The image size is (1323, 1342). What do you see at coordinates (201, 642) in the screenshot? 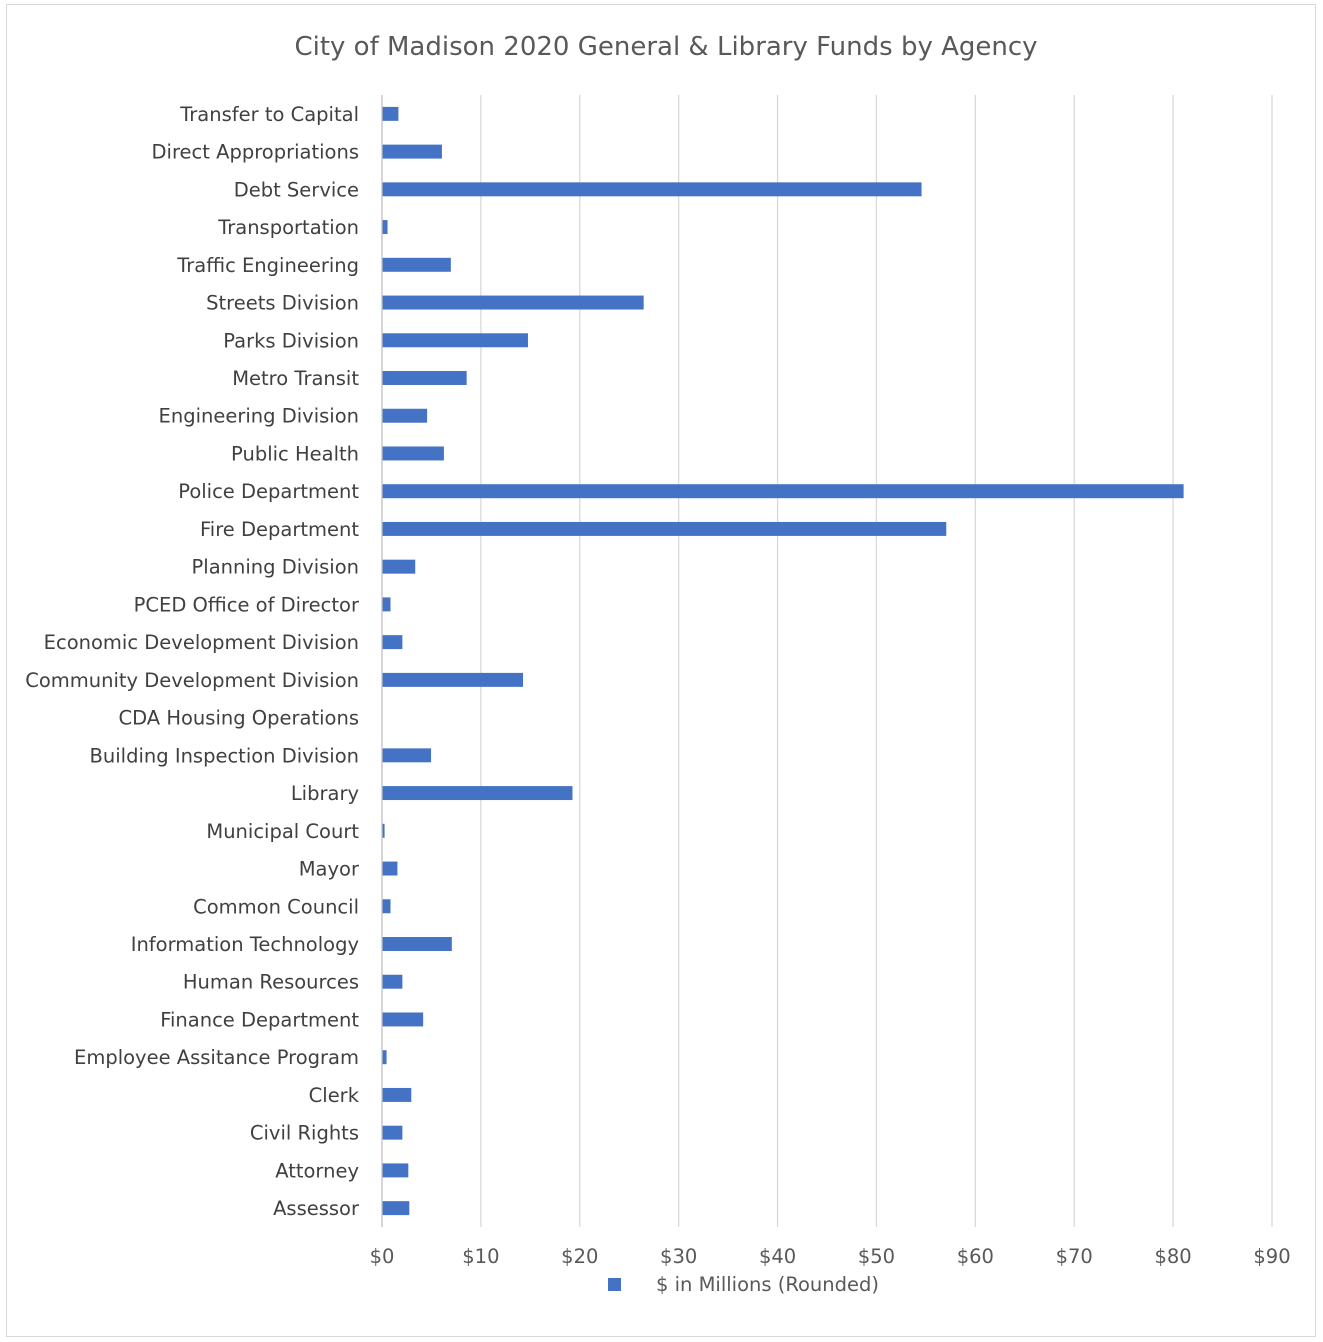
I see `category-label: Economic Development Division` at bounding box center [201, 642].